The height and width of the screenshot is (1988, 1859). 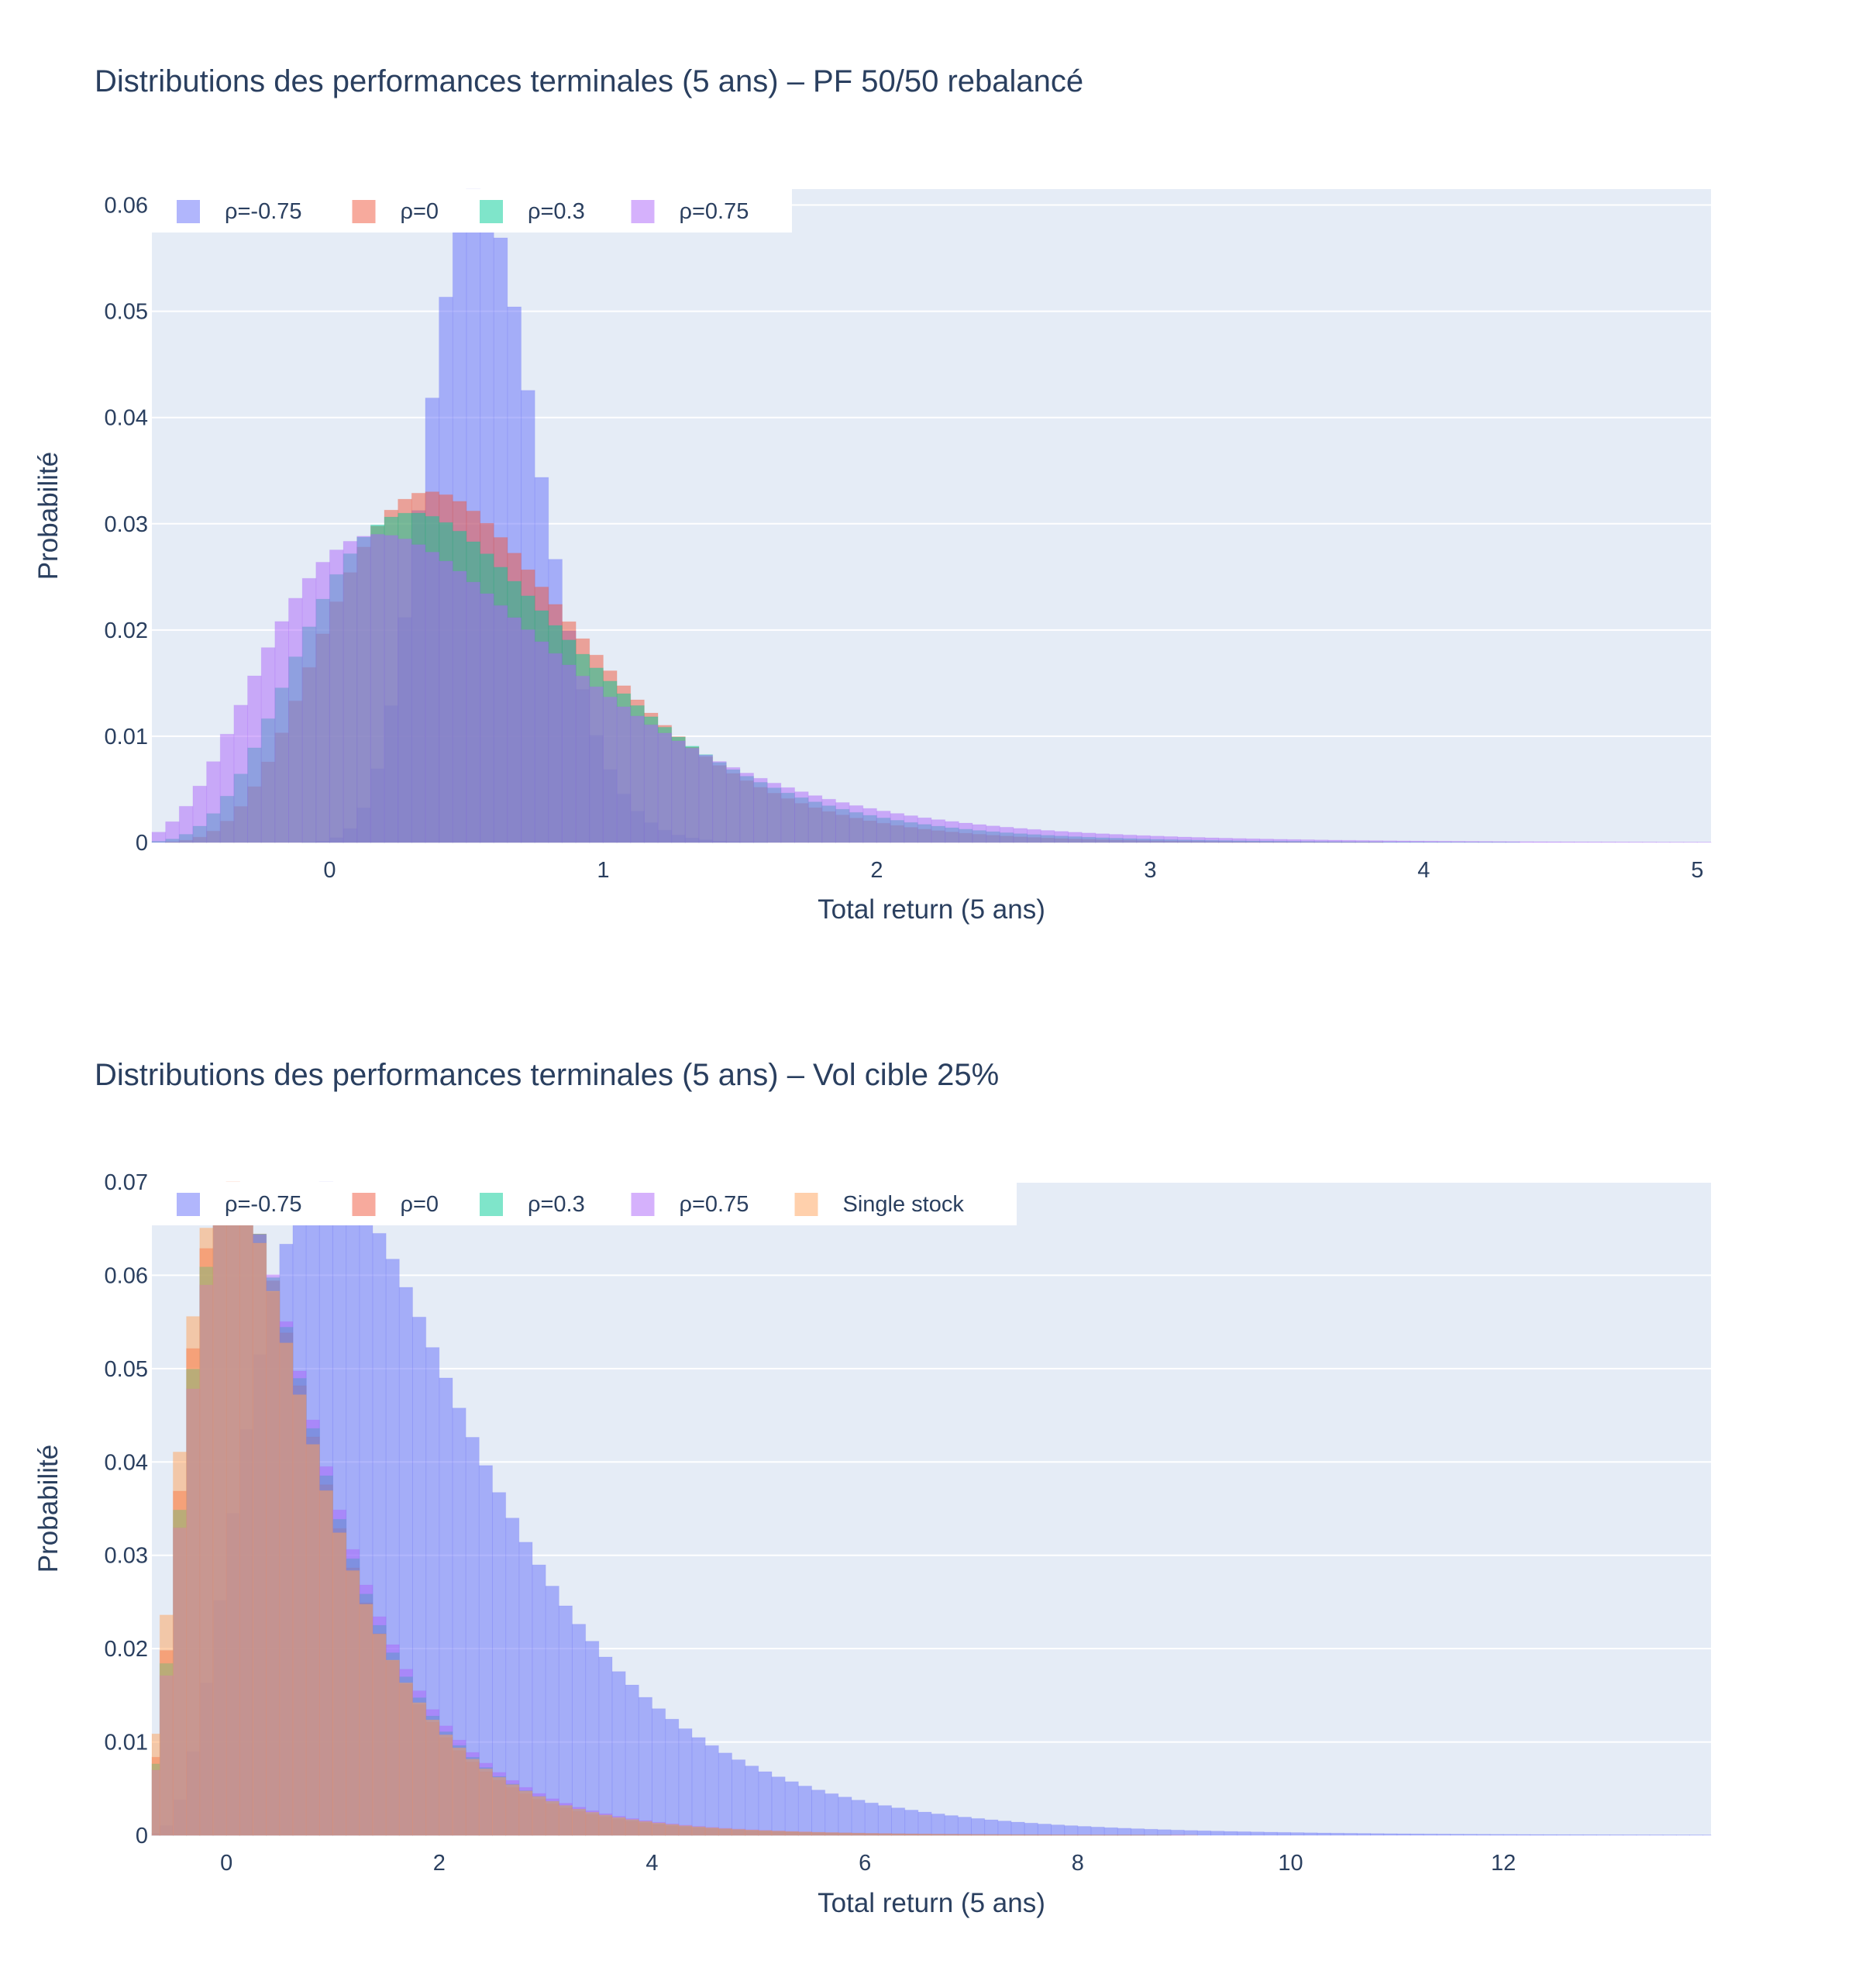 What do you see at coordinates (1150, 870) in the screenshot?
I see `x-tick-label: 3` at bounding box center [1150, 870].